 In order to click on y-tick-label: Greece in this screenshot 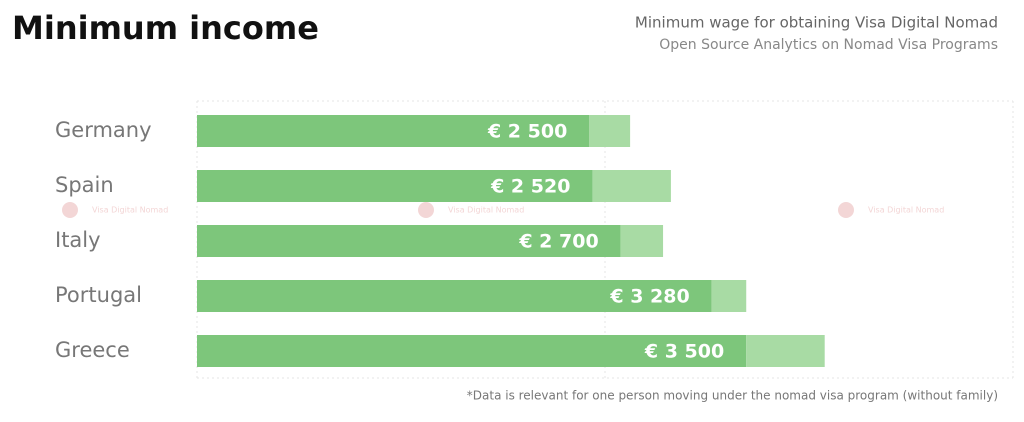, I will do `click(92, 350)`.